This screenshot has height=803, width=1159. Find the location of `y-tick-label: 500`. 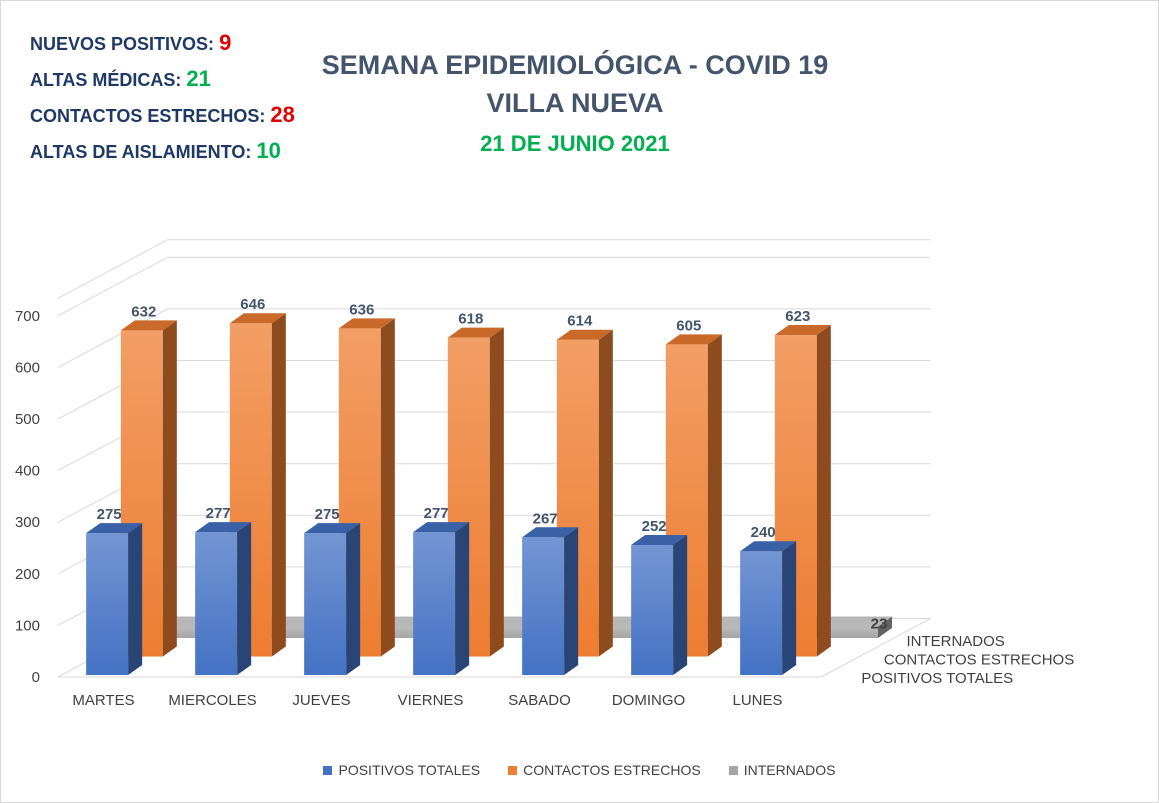

y-tick-label: 500 is located at coordinates (27, 419).